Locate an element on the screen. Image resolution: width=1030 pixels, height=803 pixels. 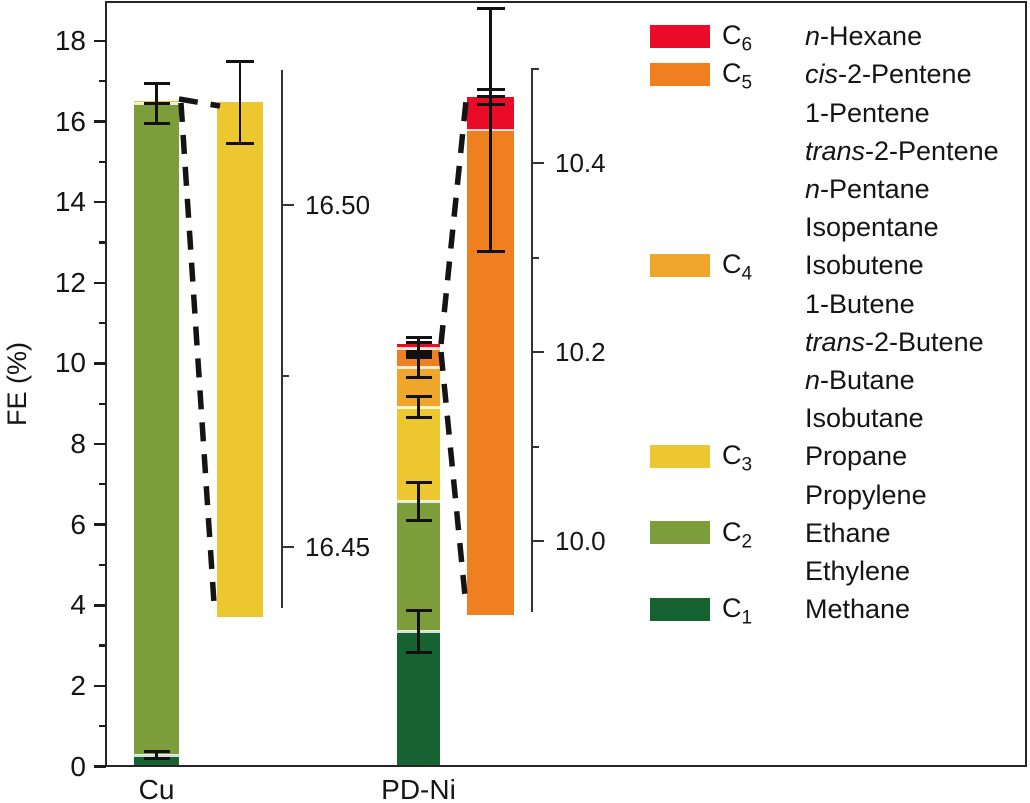
legend-compound-name: Propane is located at coordinates (856, 456).